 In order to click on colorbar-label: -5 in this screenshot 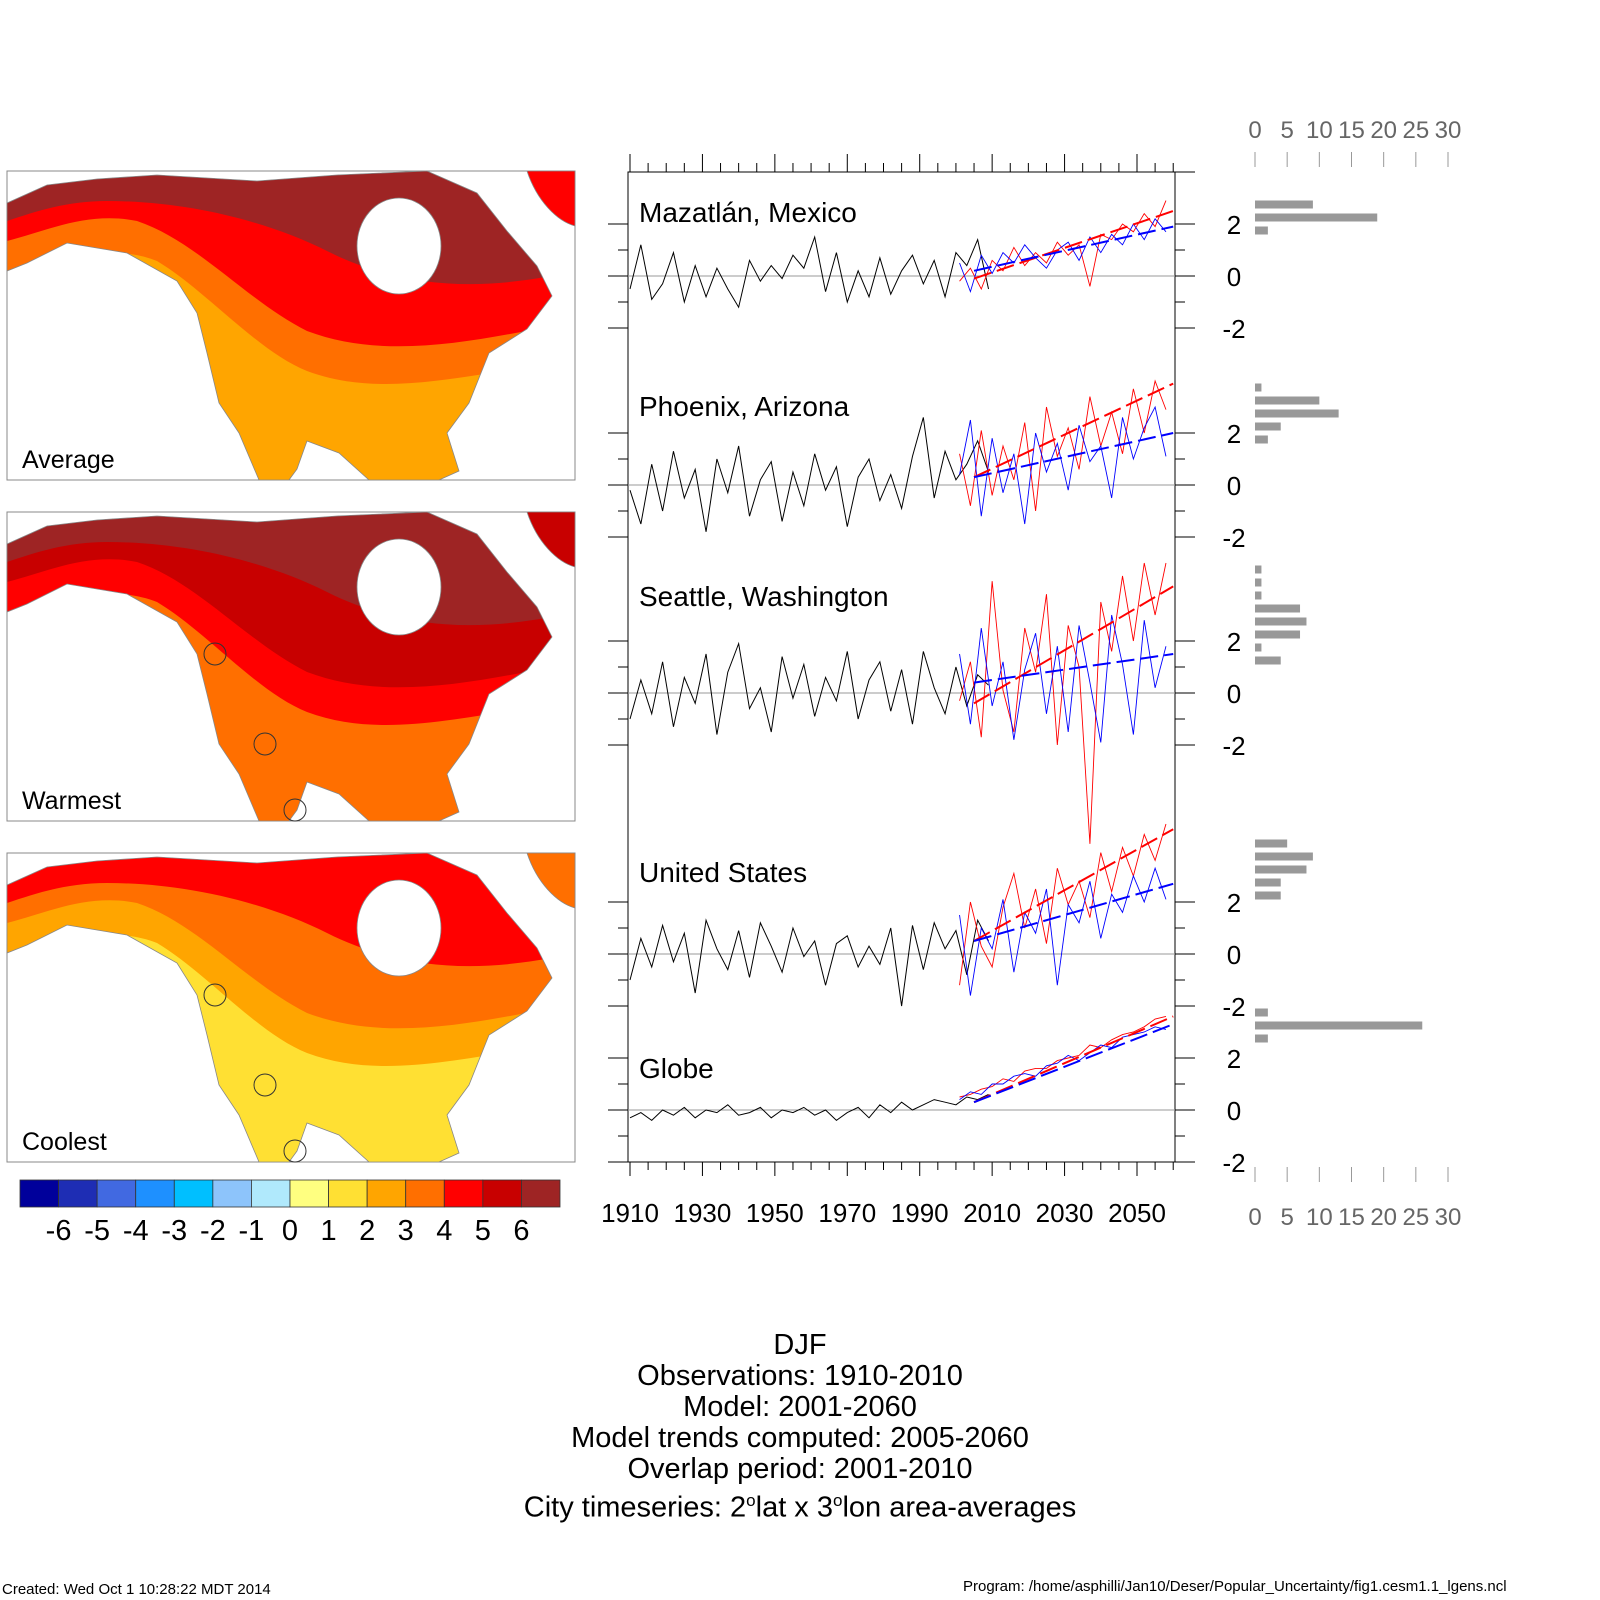, I will do `click(97, 1231)`.